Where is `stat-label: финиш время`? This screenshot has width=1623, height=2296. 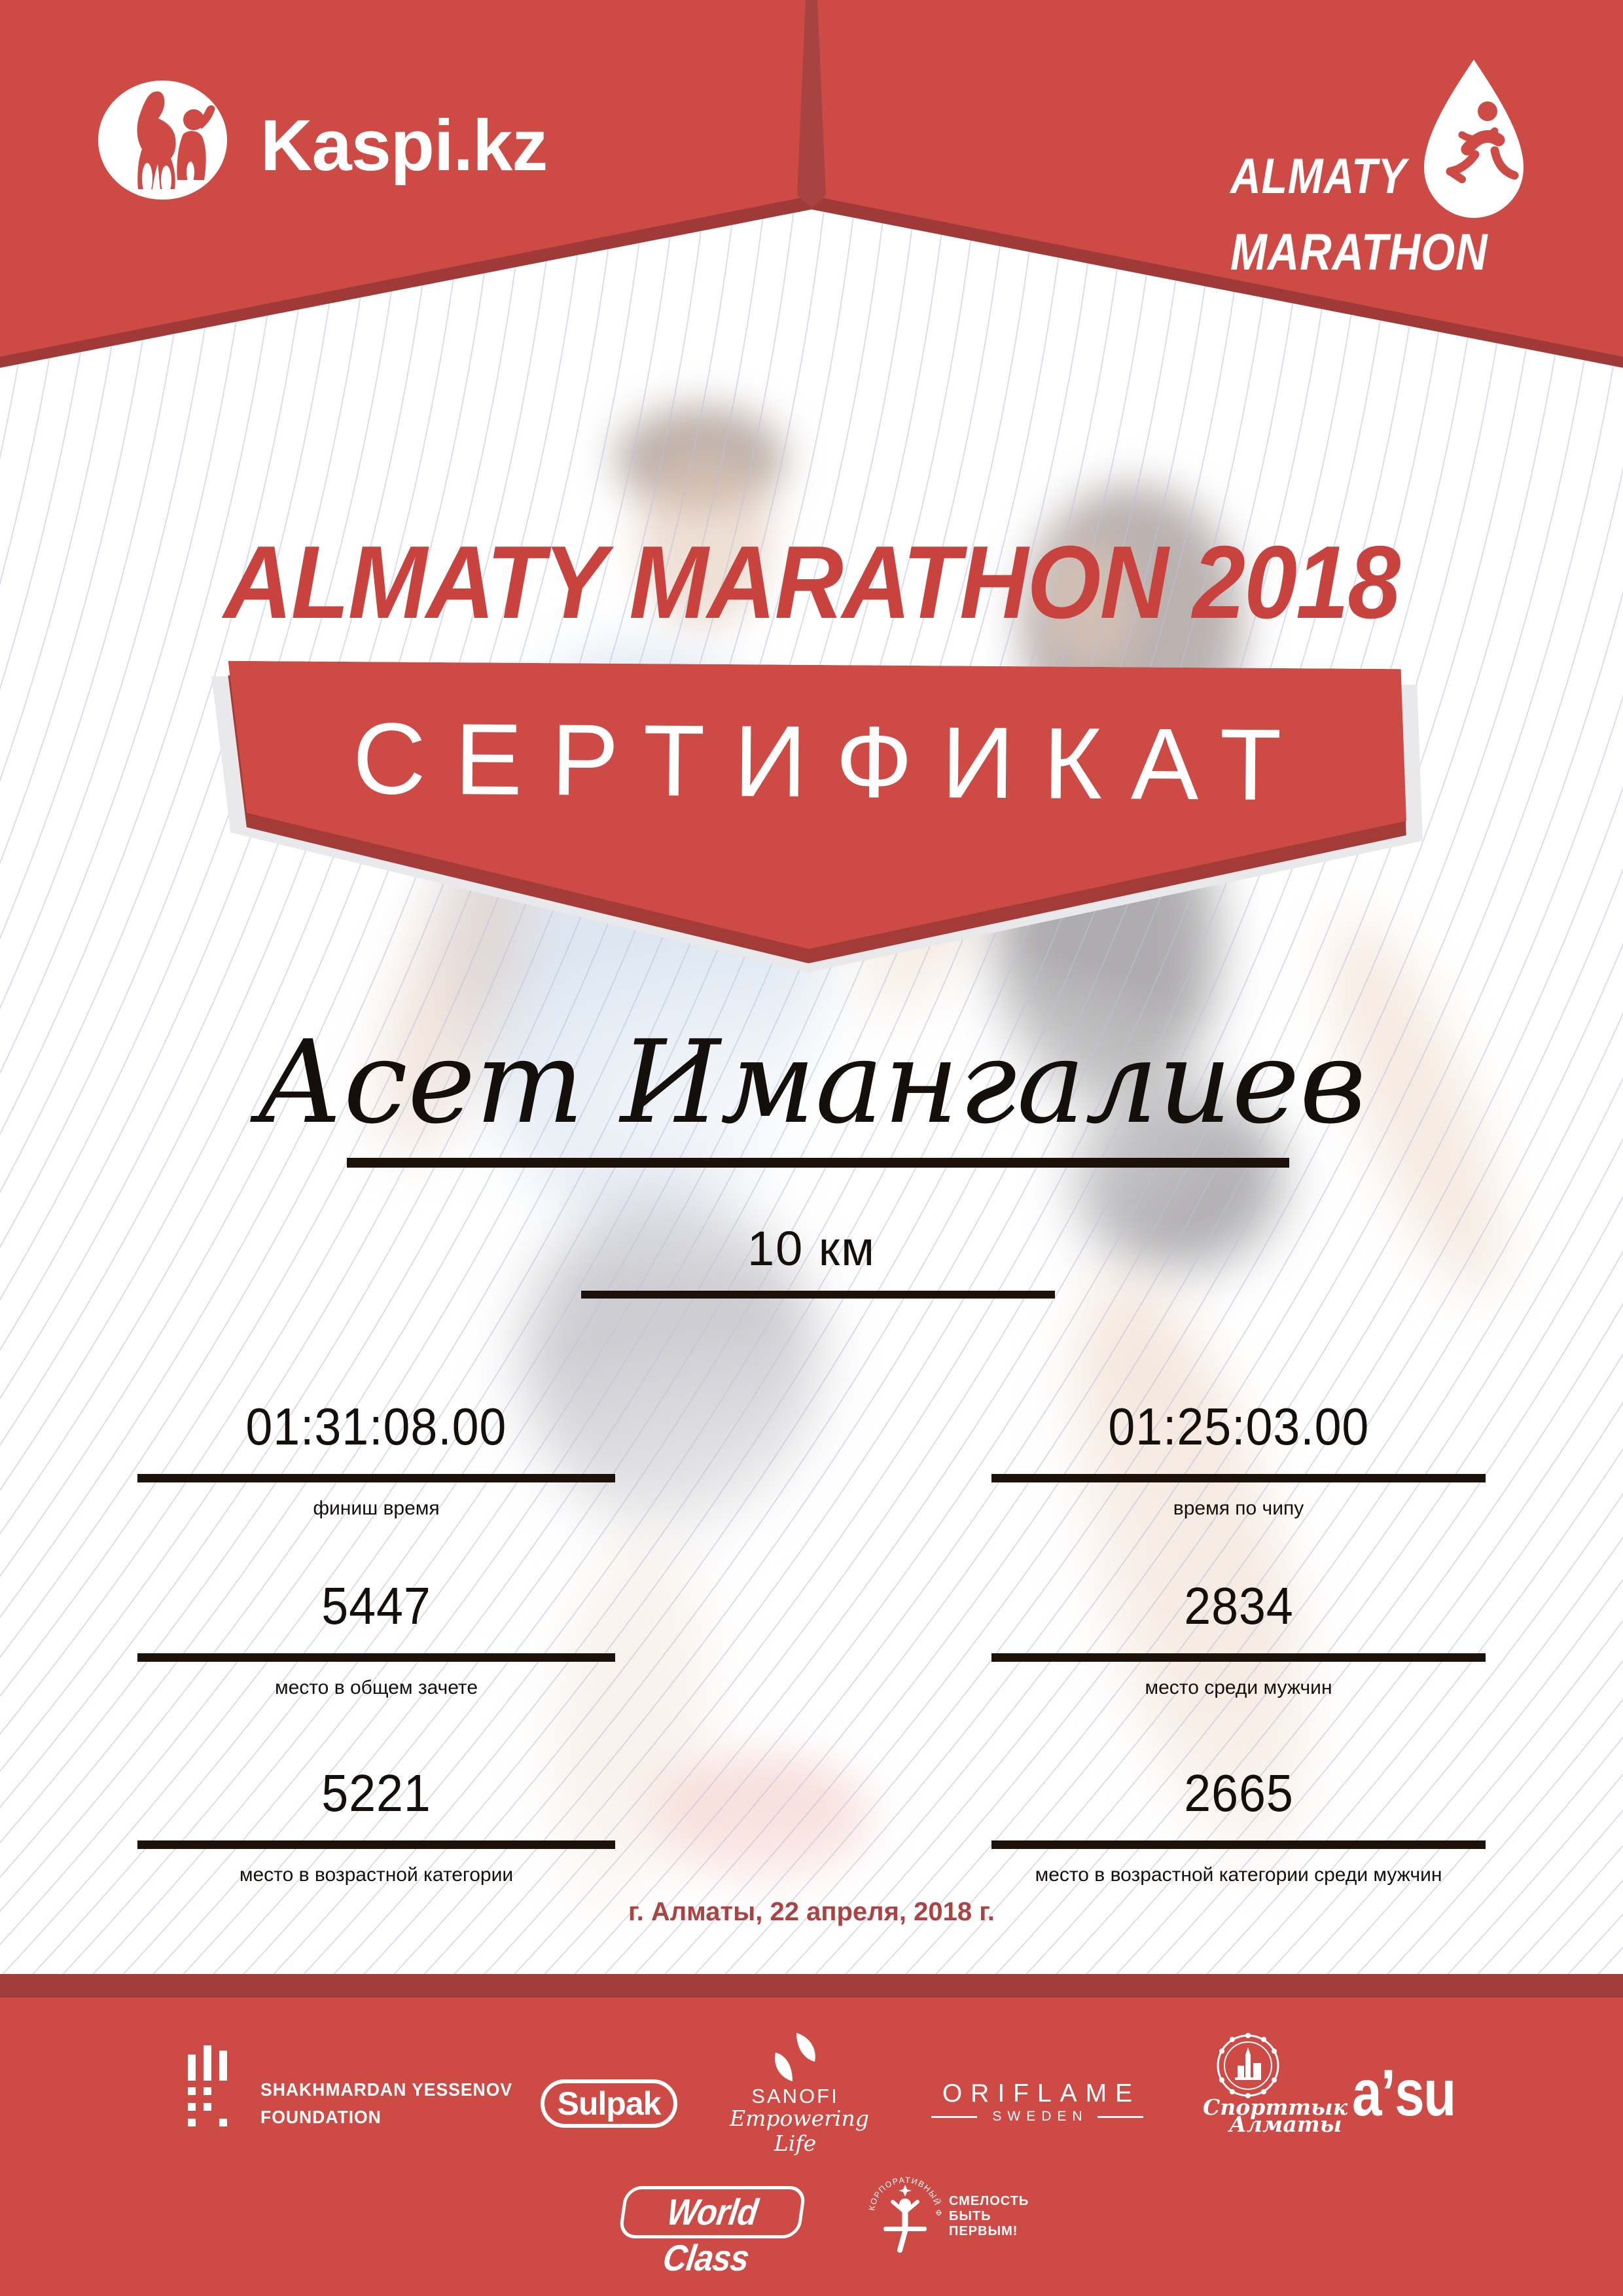 stat-label: финиш время is located at coordinates (376, 1508).